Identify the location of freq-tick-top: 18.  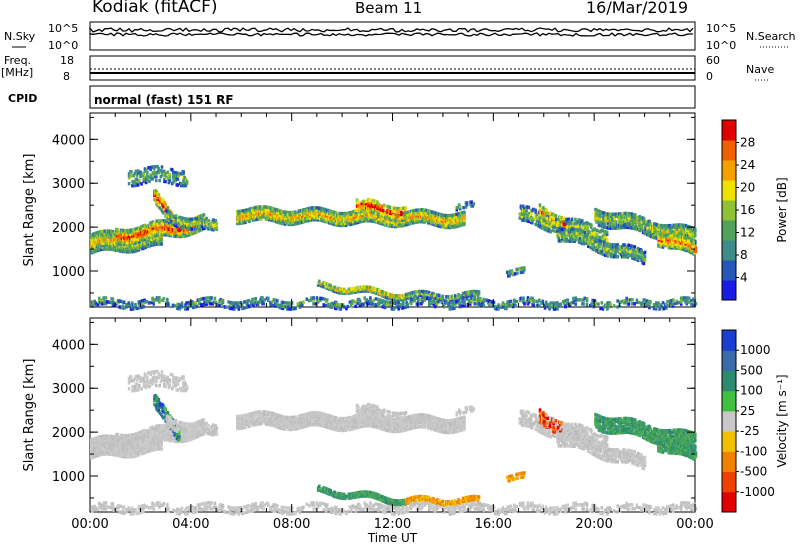
(67, 60).